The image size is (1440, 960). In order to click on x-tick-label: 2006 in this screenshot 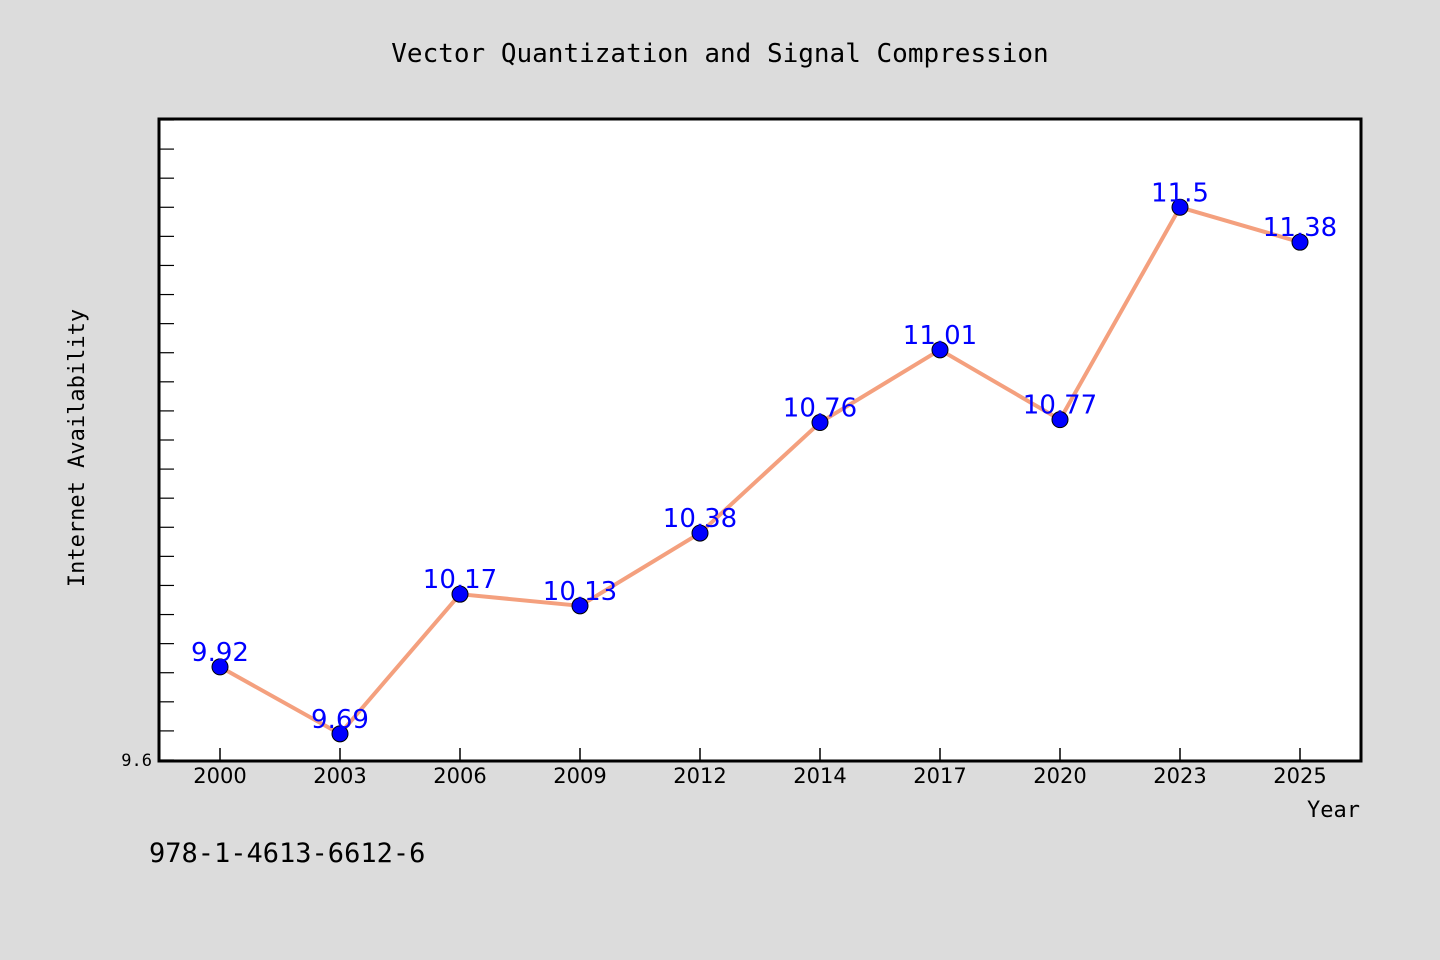, I will do `click(459, 776)`.